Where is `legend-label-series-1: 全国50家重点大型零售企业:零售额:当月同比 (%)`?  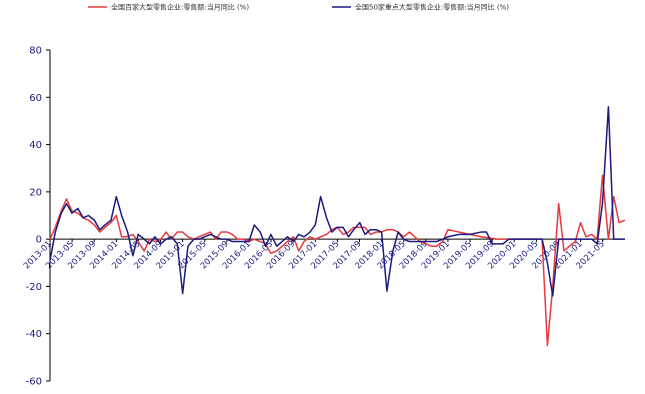
legend-label-series-1: 全国50家重点大型零售企业:零售额:当月同比 (%) is located at coordinates (432, 7).